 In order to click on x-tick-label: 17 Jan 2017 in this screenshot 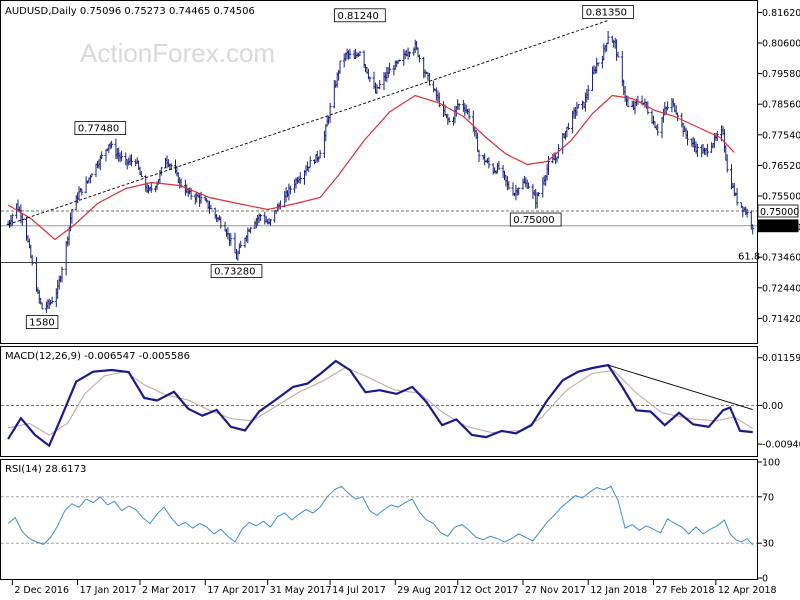, I will do `click(108, 590)`.